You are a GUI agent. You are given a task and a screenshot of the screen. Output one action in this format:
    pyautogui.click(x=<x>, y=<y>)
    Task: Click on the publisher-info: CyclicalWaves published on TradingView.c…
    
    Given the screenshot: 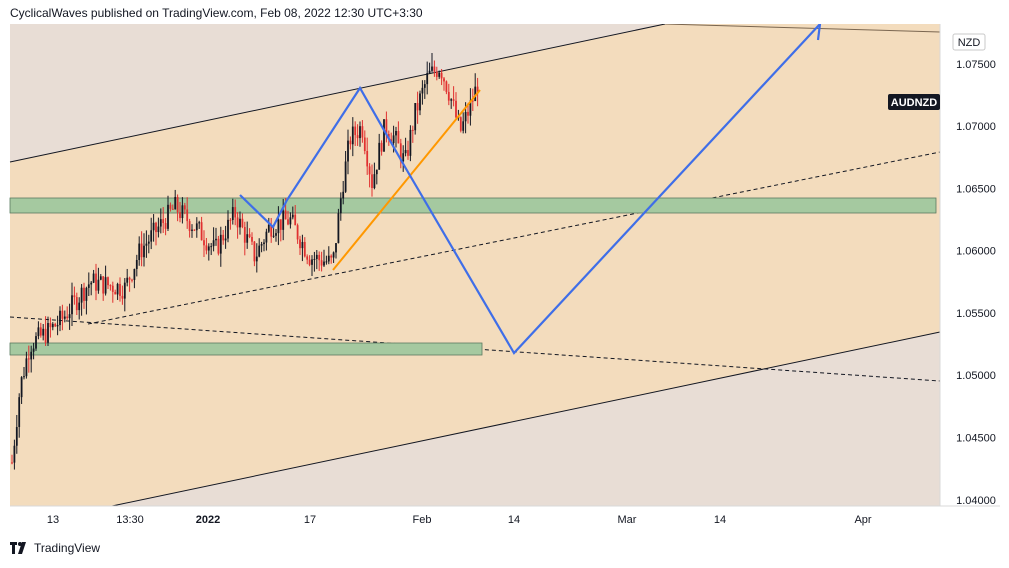 What is the action you would take?
    pyautogui.click(x=216, y=13)
    